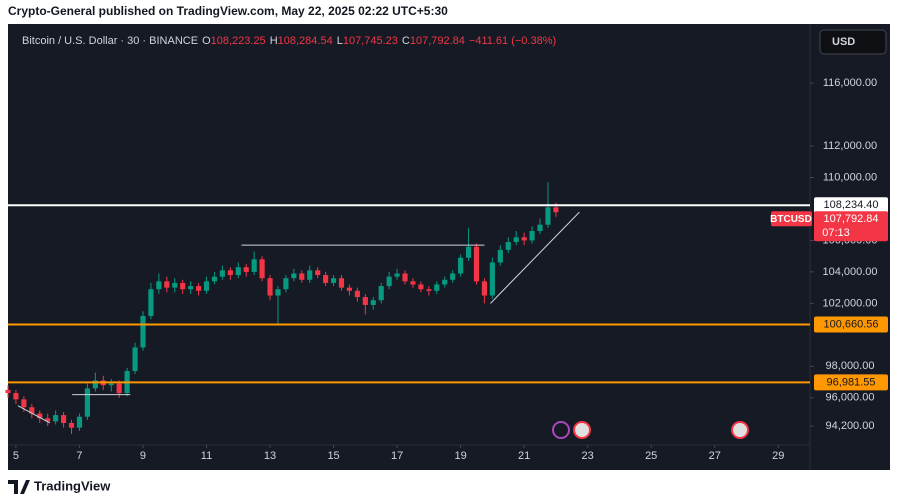 The height and width of the screenshot is (501, 900). I want to click on x-tick-label: 29, so click(778, 456).